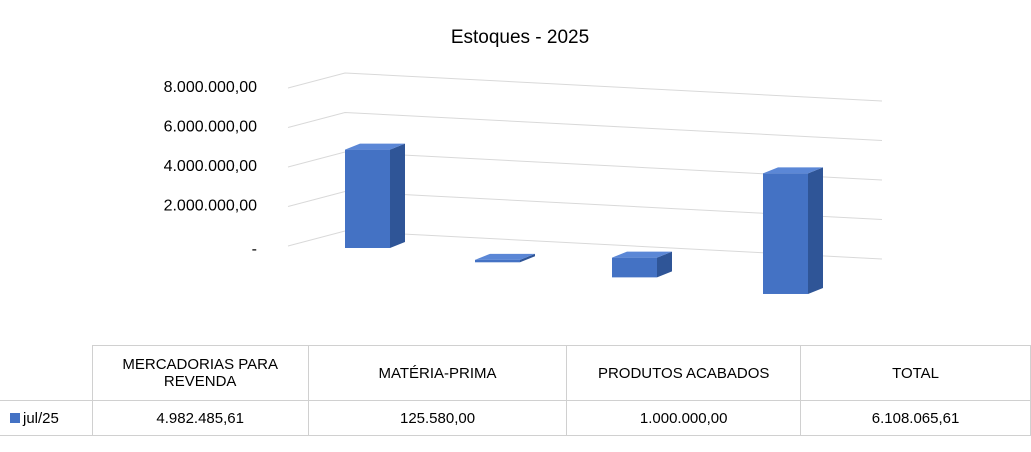  I want to click on value-label: 6.108.065,61, so click(915, 418).